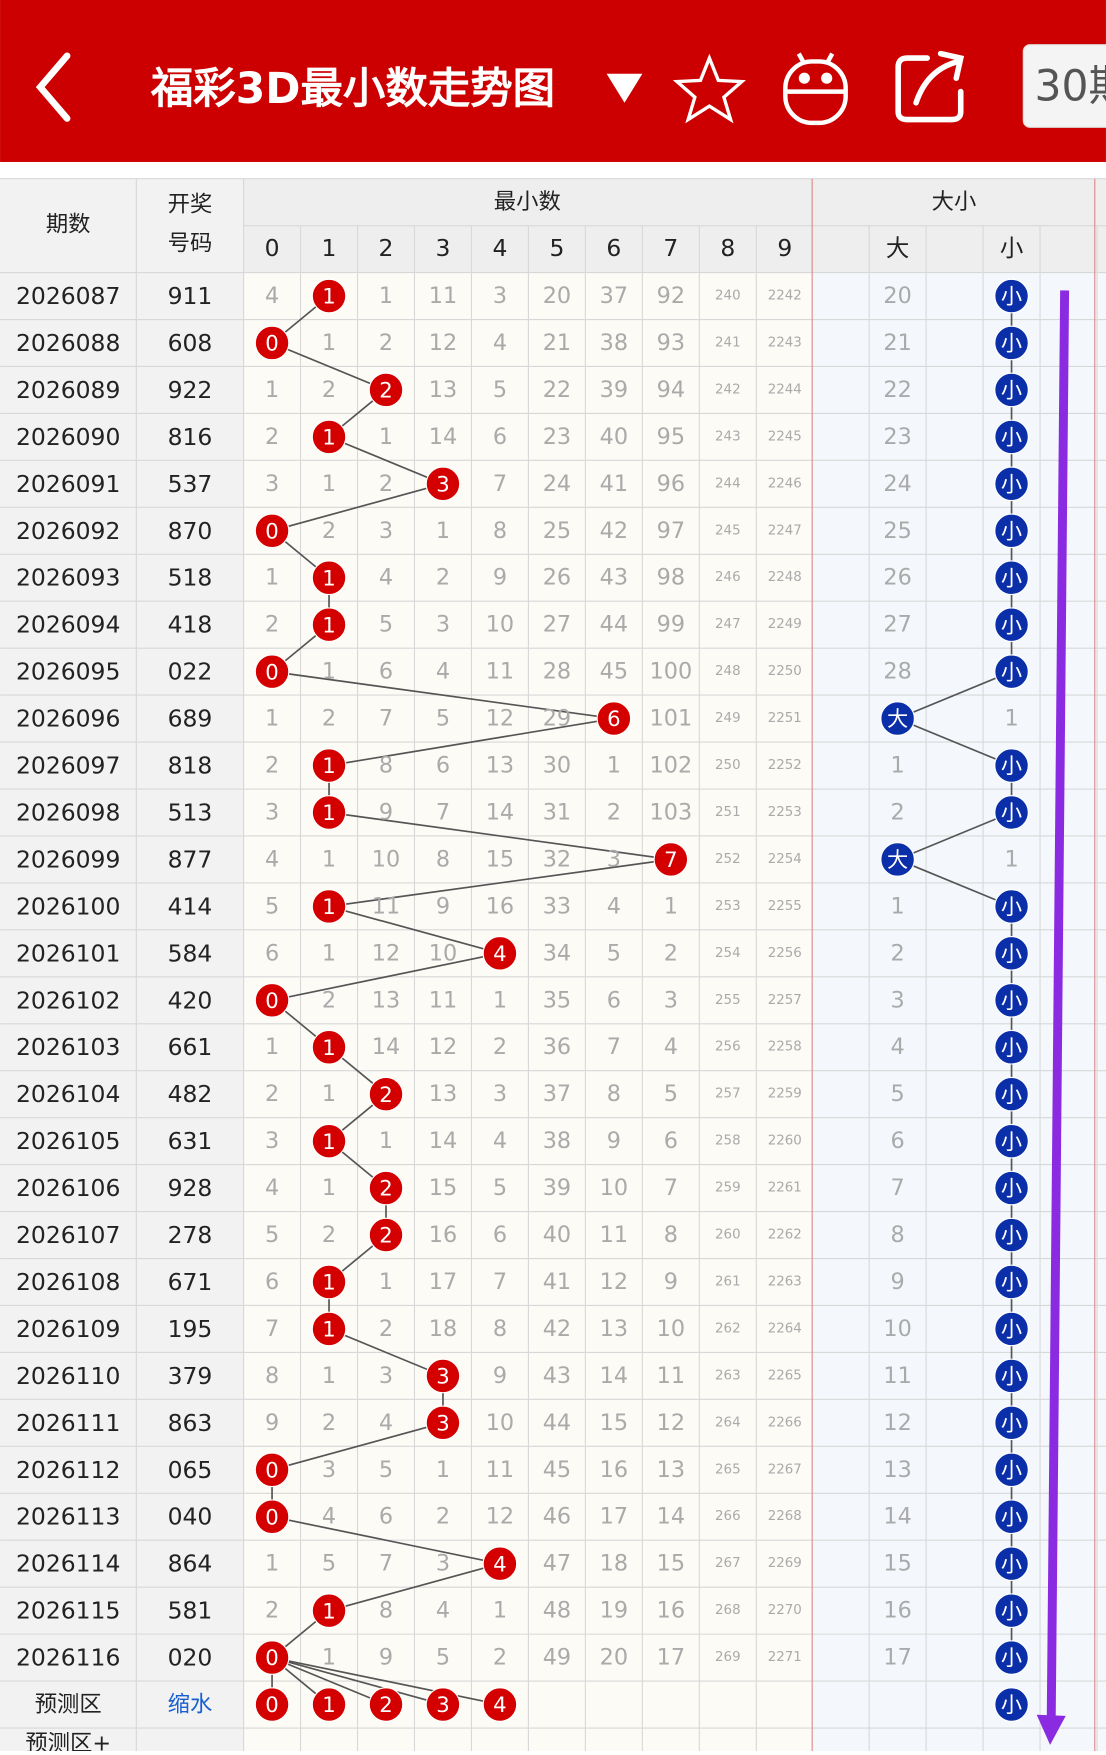  I want to click on draw-code: 816, so click(190, 437).